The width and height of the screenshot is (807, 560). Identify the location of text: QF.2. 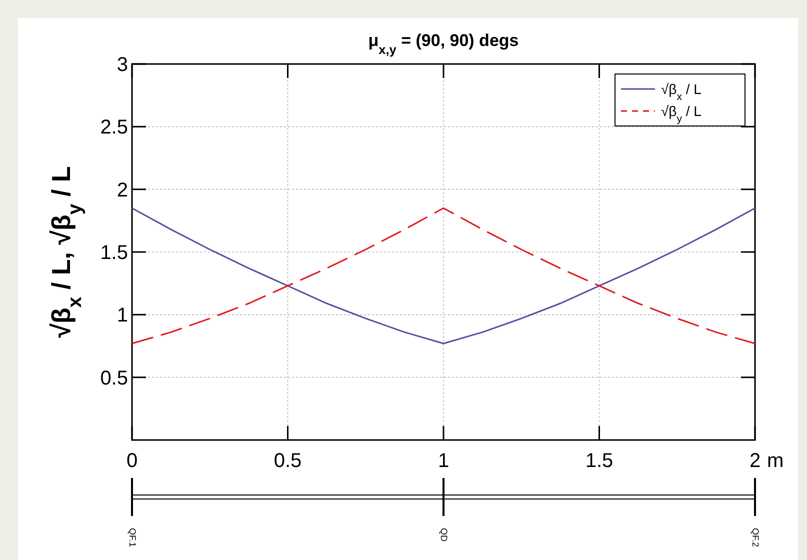
(755, 538).